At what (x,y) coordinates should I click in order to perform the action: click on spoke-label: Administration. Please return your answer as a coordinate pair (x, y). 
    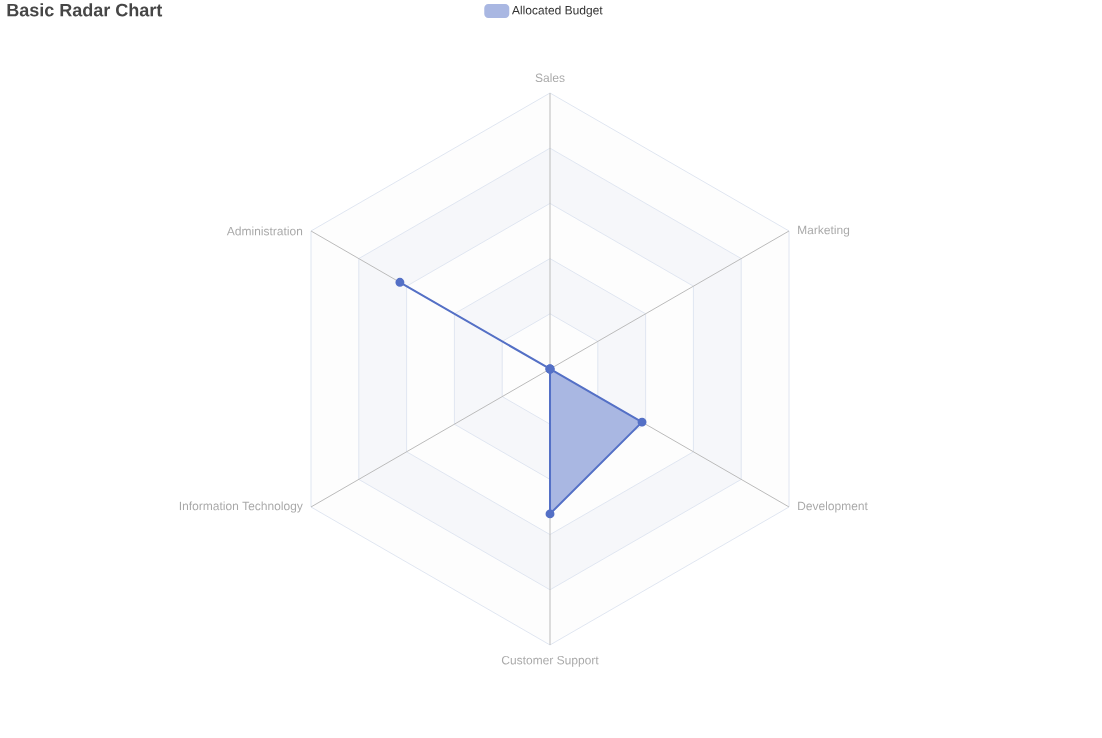
    Looking at the image, I should click on (264, 231).